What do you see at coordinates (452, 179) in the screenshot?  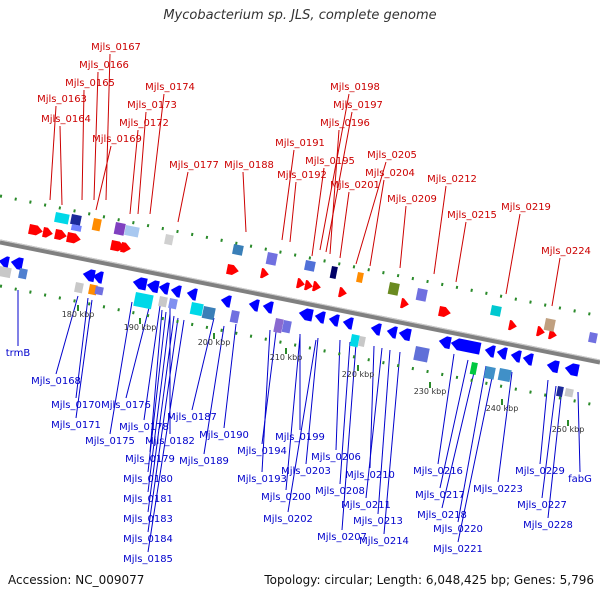 I see `gene-label-forward: Mjls_0212` at bounding box center [452, 179].